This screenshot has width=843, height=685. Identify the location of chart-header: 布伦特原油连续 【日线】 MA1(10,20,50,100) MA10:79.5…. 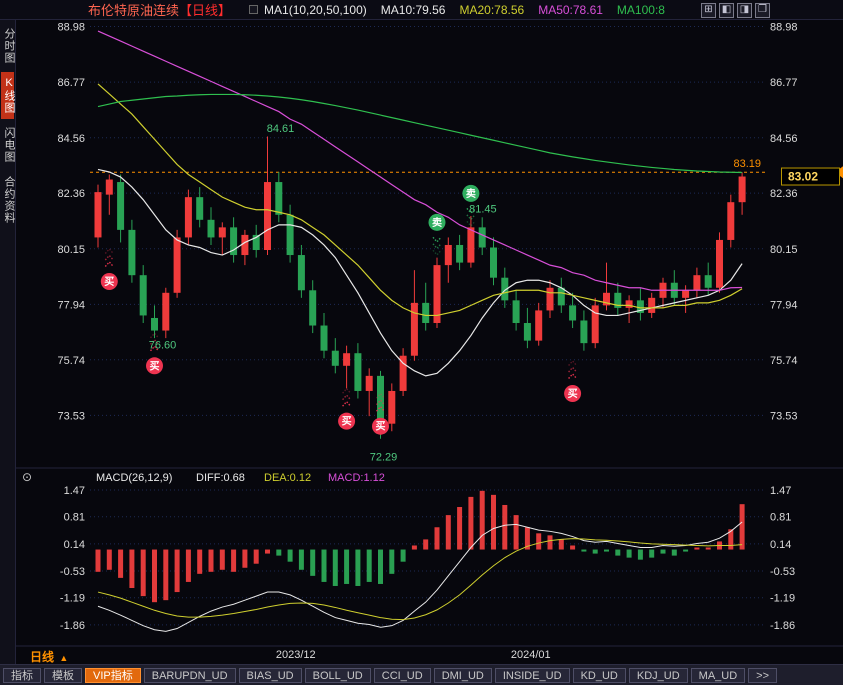
(421, 10).